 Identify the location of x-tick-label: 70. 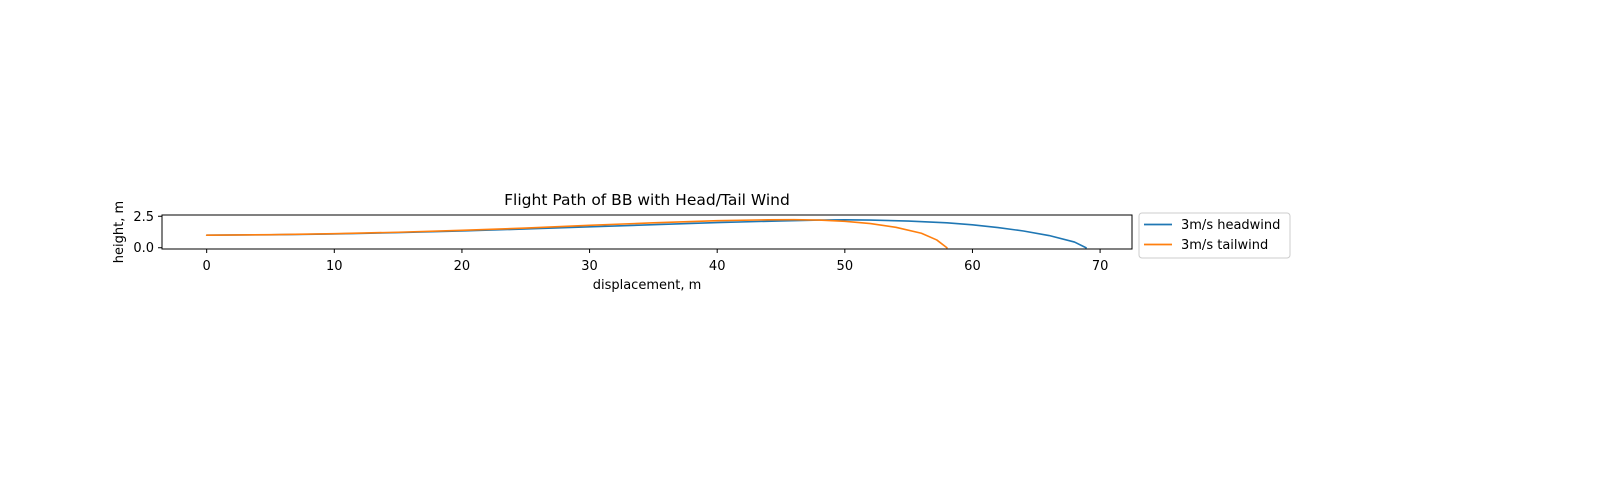
(1100, 266).